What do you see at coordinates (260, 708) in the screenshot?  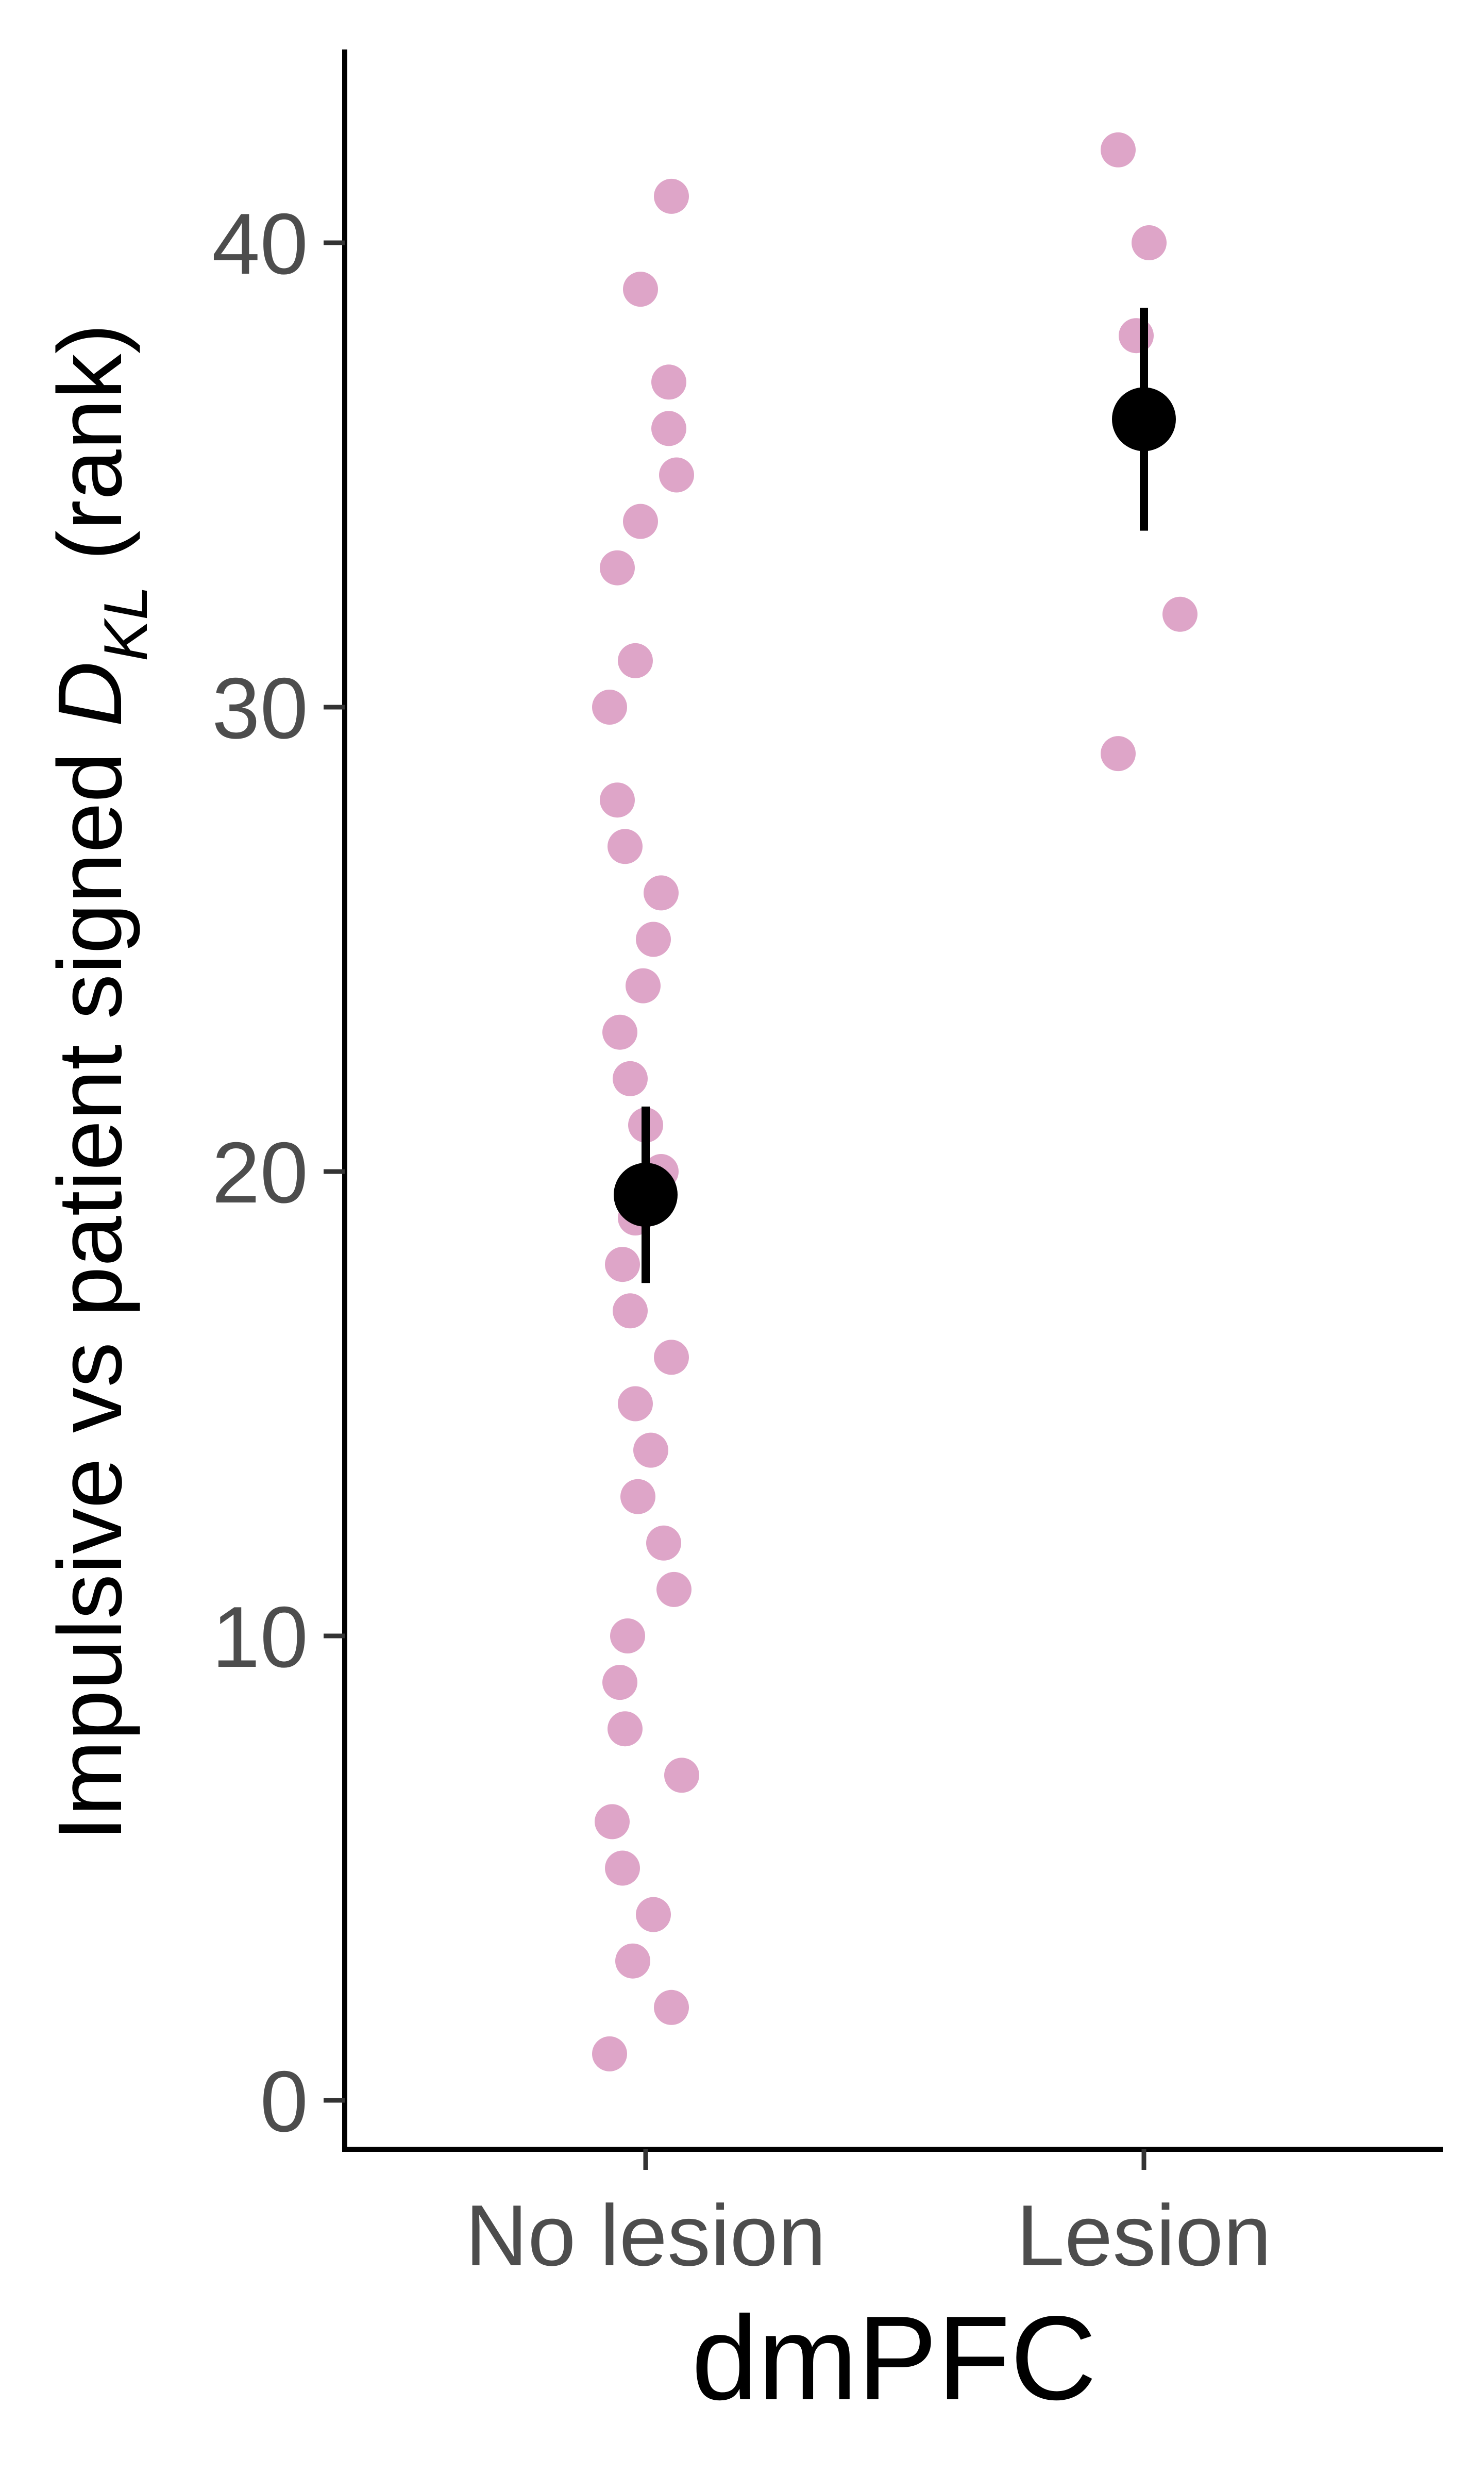 I see `y-tick-label: 30` at bounding box center [260, 708].